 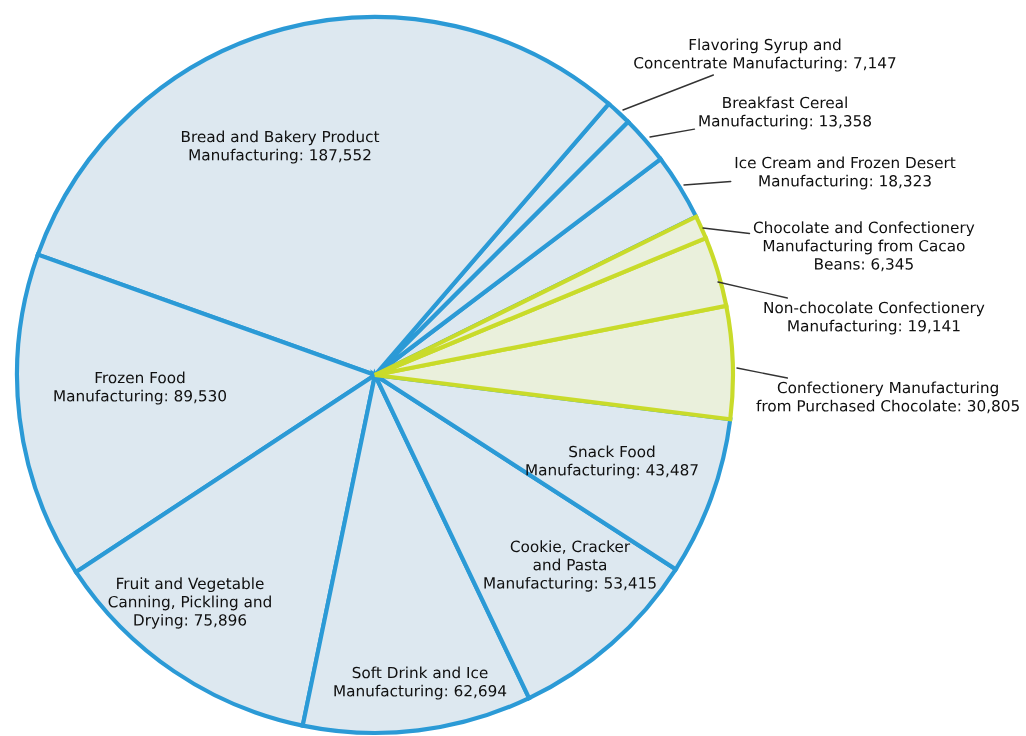 What do you see at coordinates (570, 566) in the screenshot?
I see `slice-label: Cookie, Cracker and Pasta Manufacturing: 53,415` at bounding box center [570, 566].